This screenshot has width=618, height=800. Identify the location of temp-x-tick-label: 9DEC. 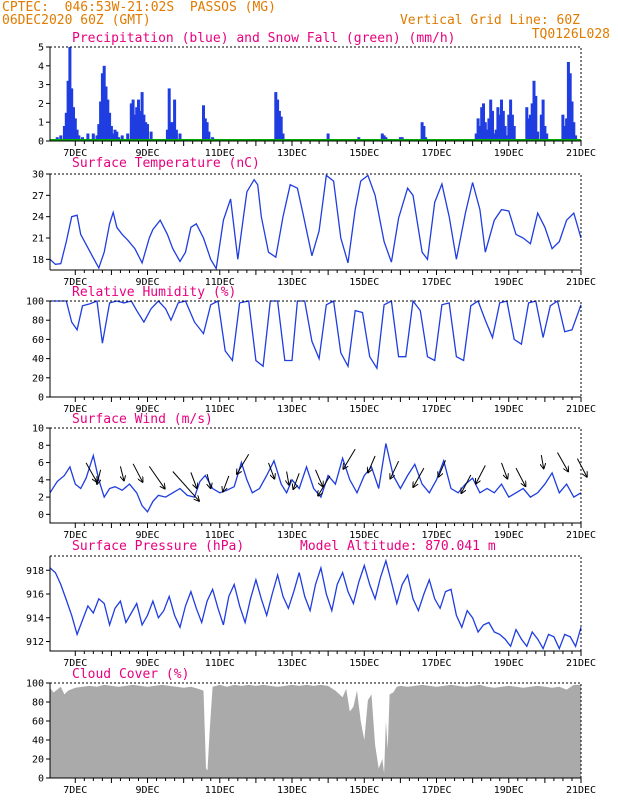
(147, 282).